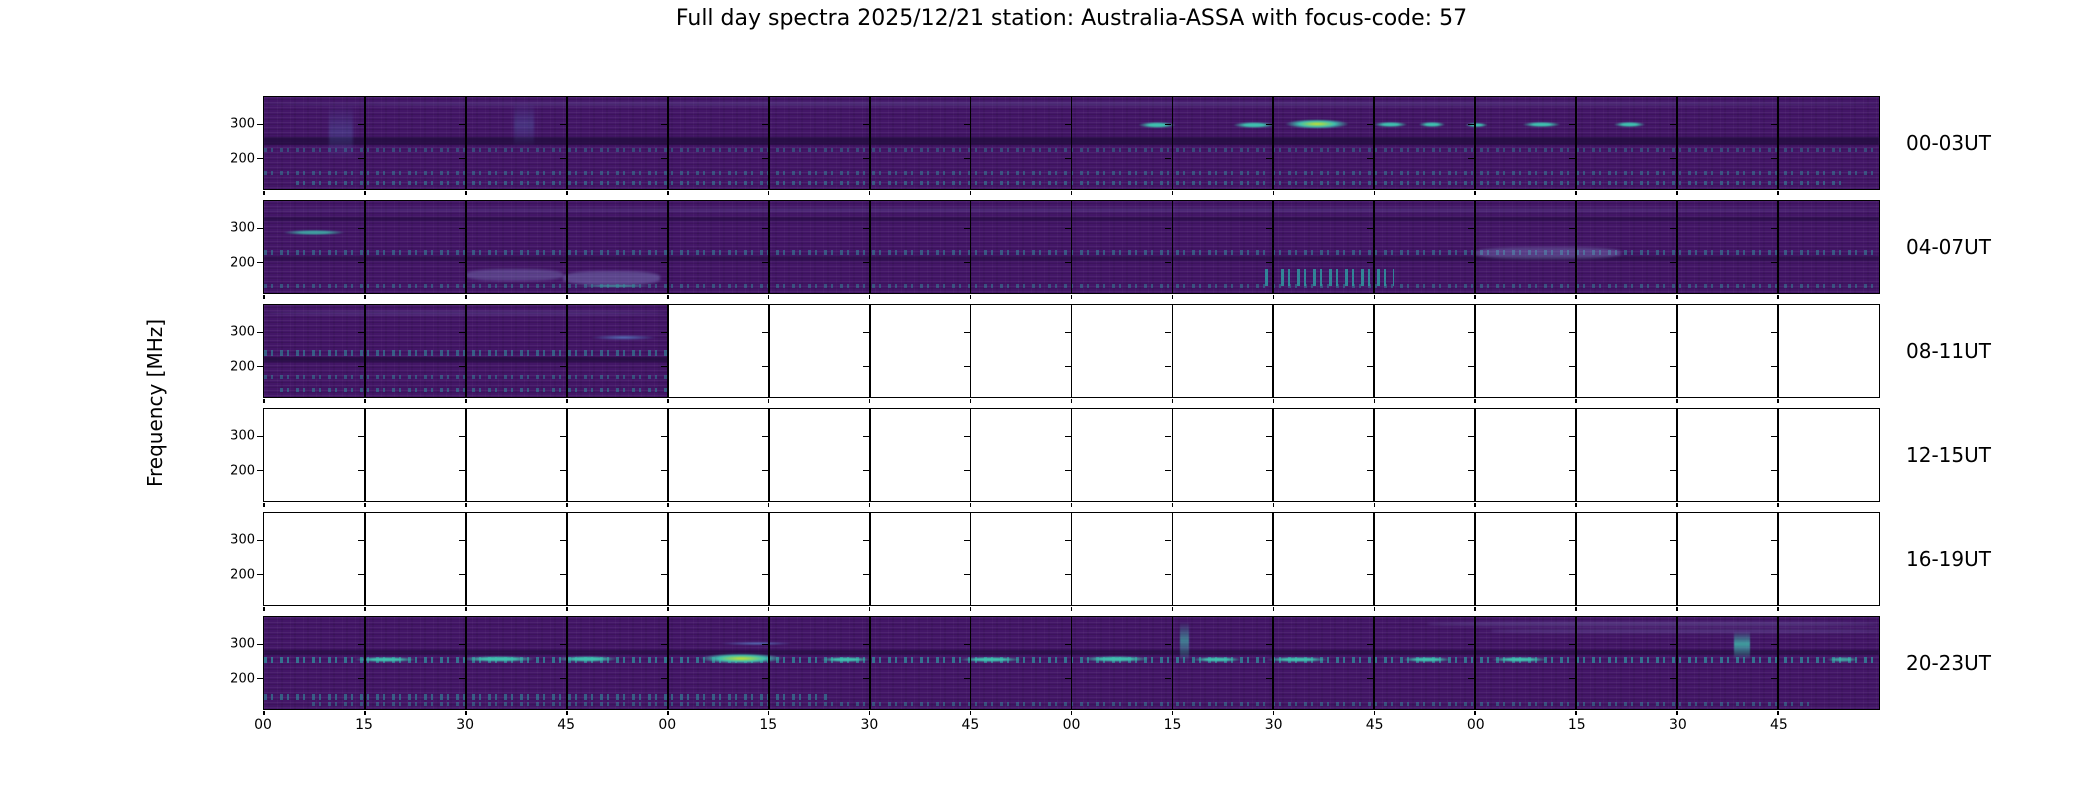 The width and height of the screenshot is (2100, 800). Describe the element at coordinates (1068, 457) in the screenshot. I see `spectrogram-row` at that location.